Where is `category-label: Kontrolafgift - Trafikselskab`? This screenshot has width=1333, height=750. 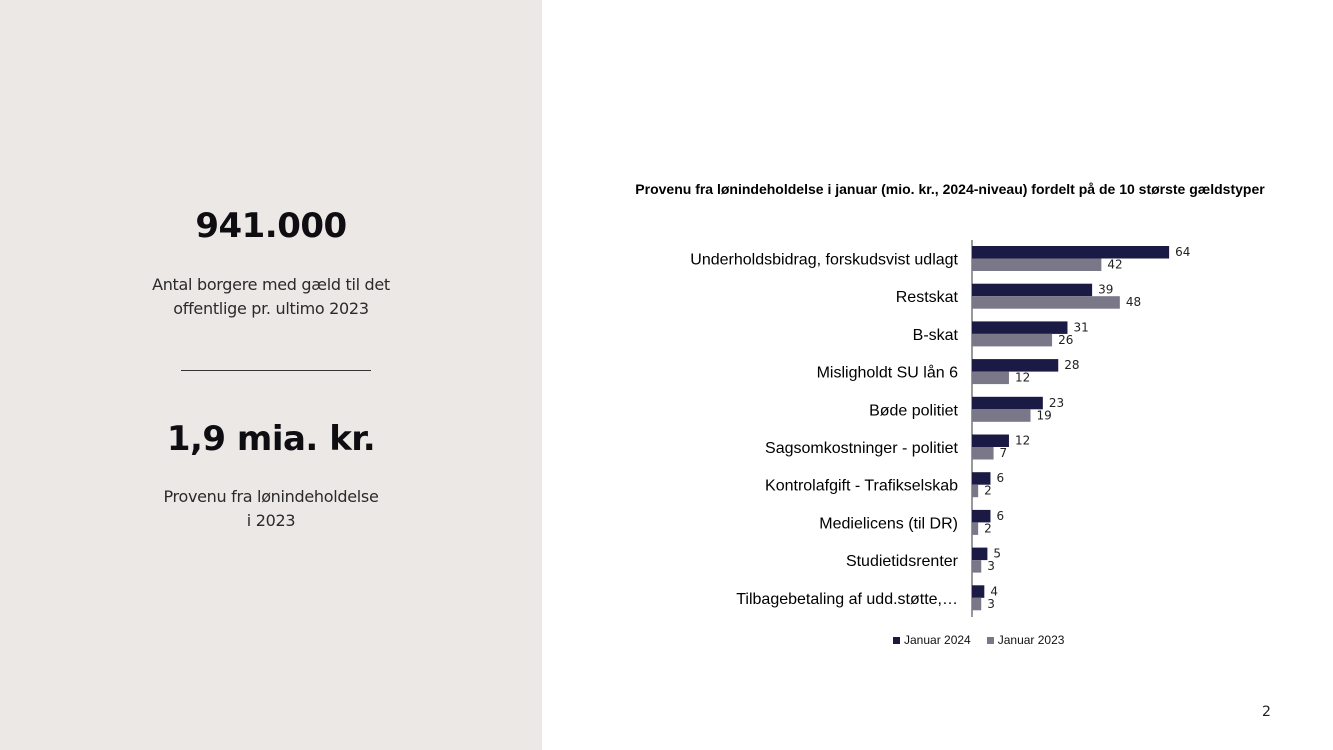
category-label: Kontrolafgift - Trafikselskab is located at coordinates (861, 486).